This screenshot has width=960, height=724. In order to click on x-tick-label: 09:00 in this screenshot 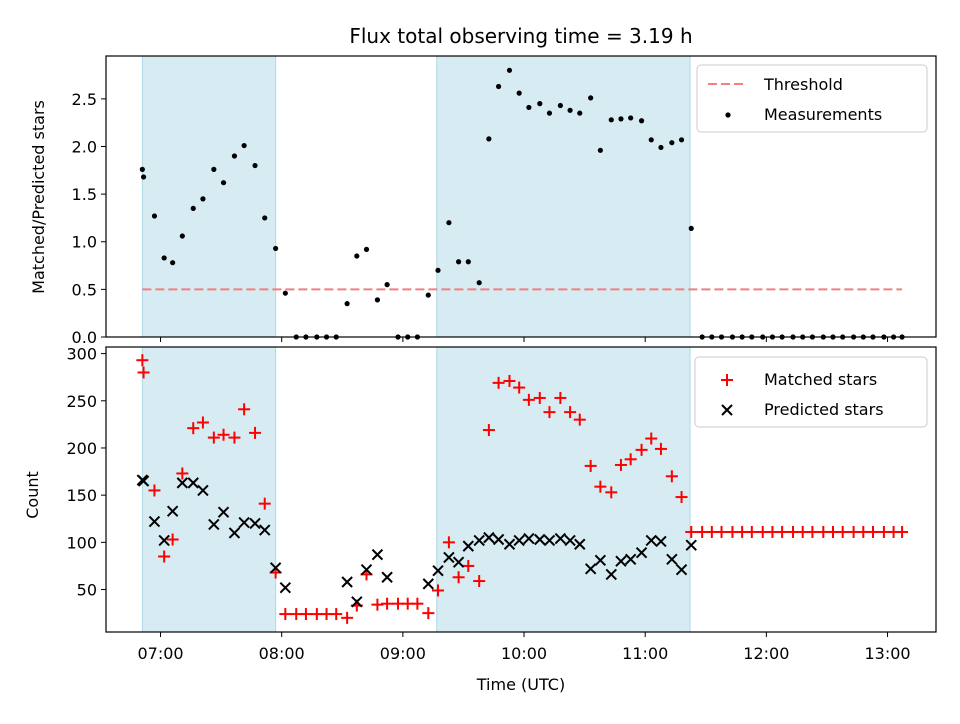, I will do `click(403, 653)`.